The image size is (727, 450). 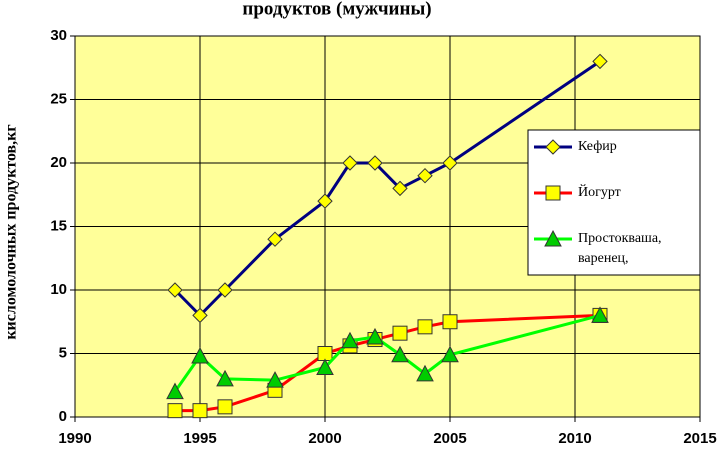 I want to click on chart-title: продуктов (мужчины), so click(x=336, y=9).